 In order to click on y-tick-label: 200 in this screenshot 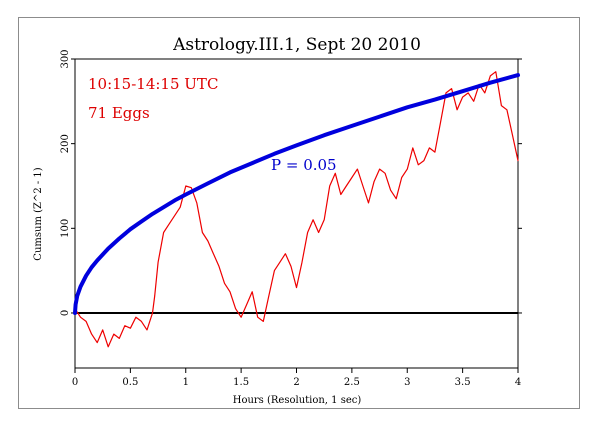, I will do `click(65, 143)`.